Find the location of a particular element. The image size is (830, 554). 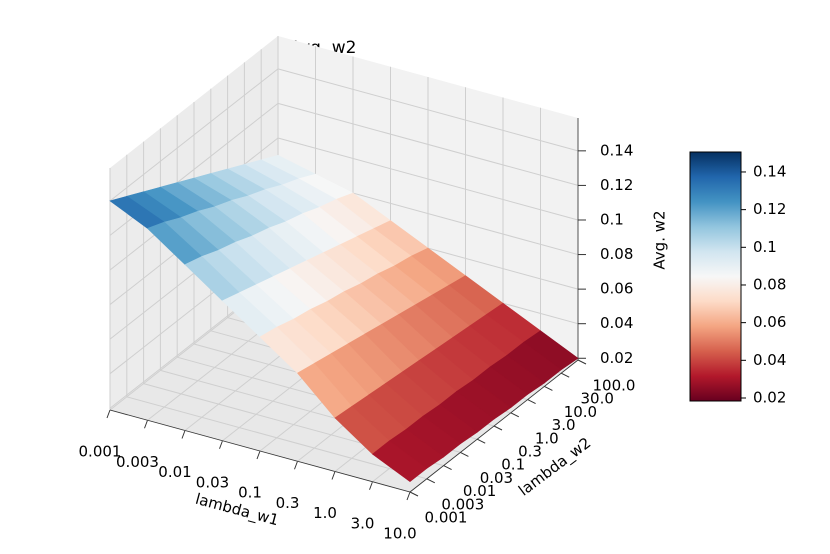

y-tick-label: 0.003 is located at coordinates (462, 504).